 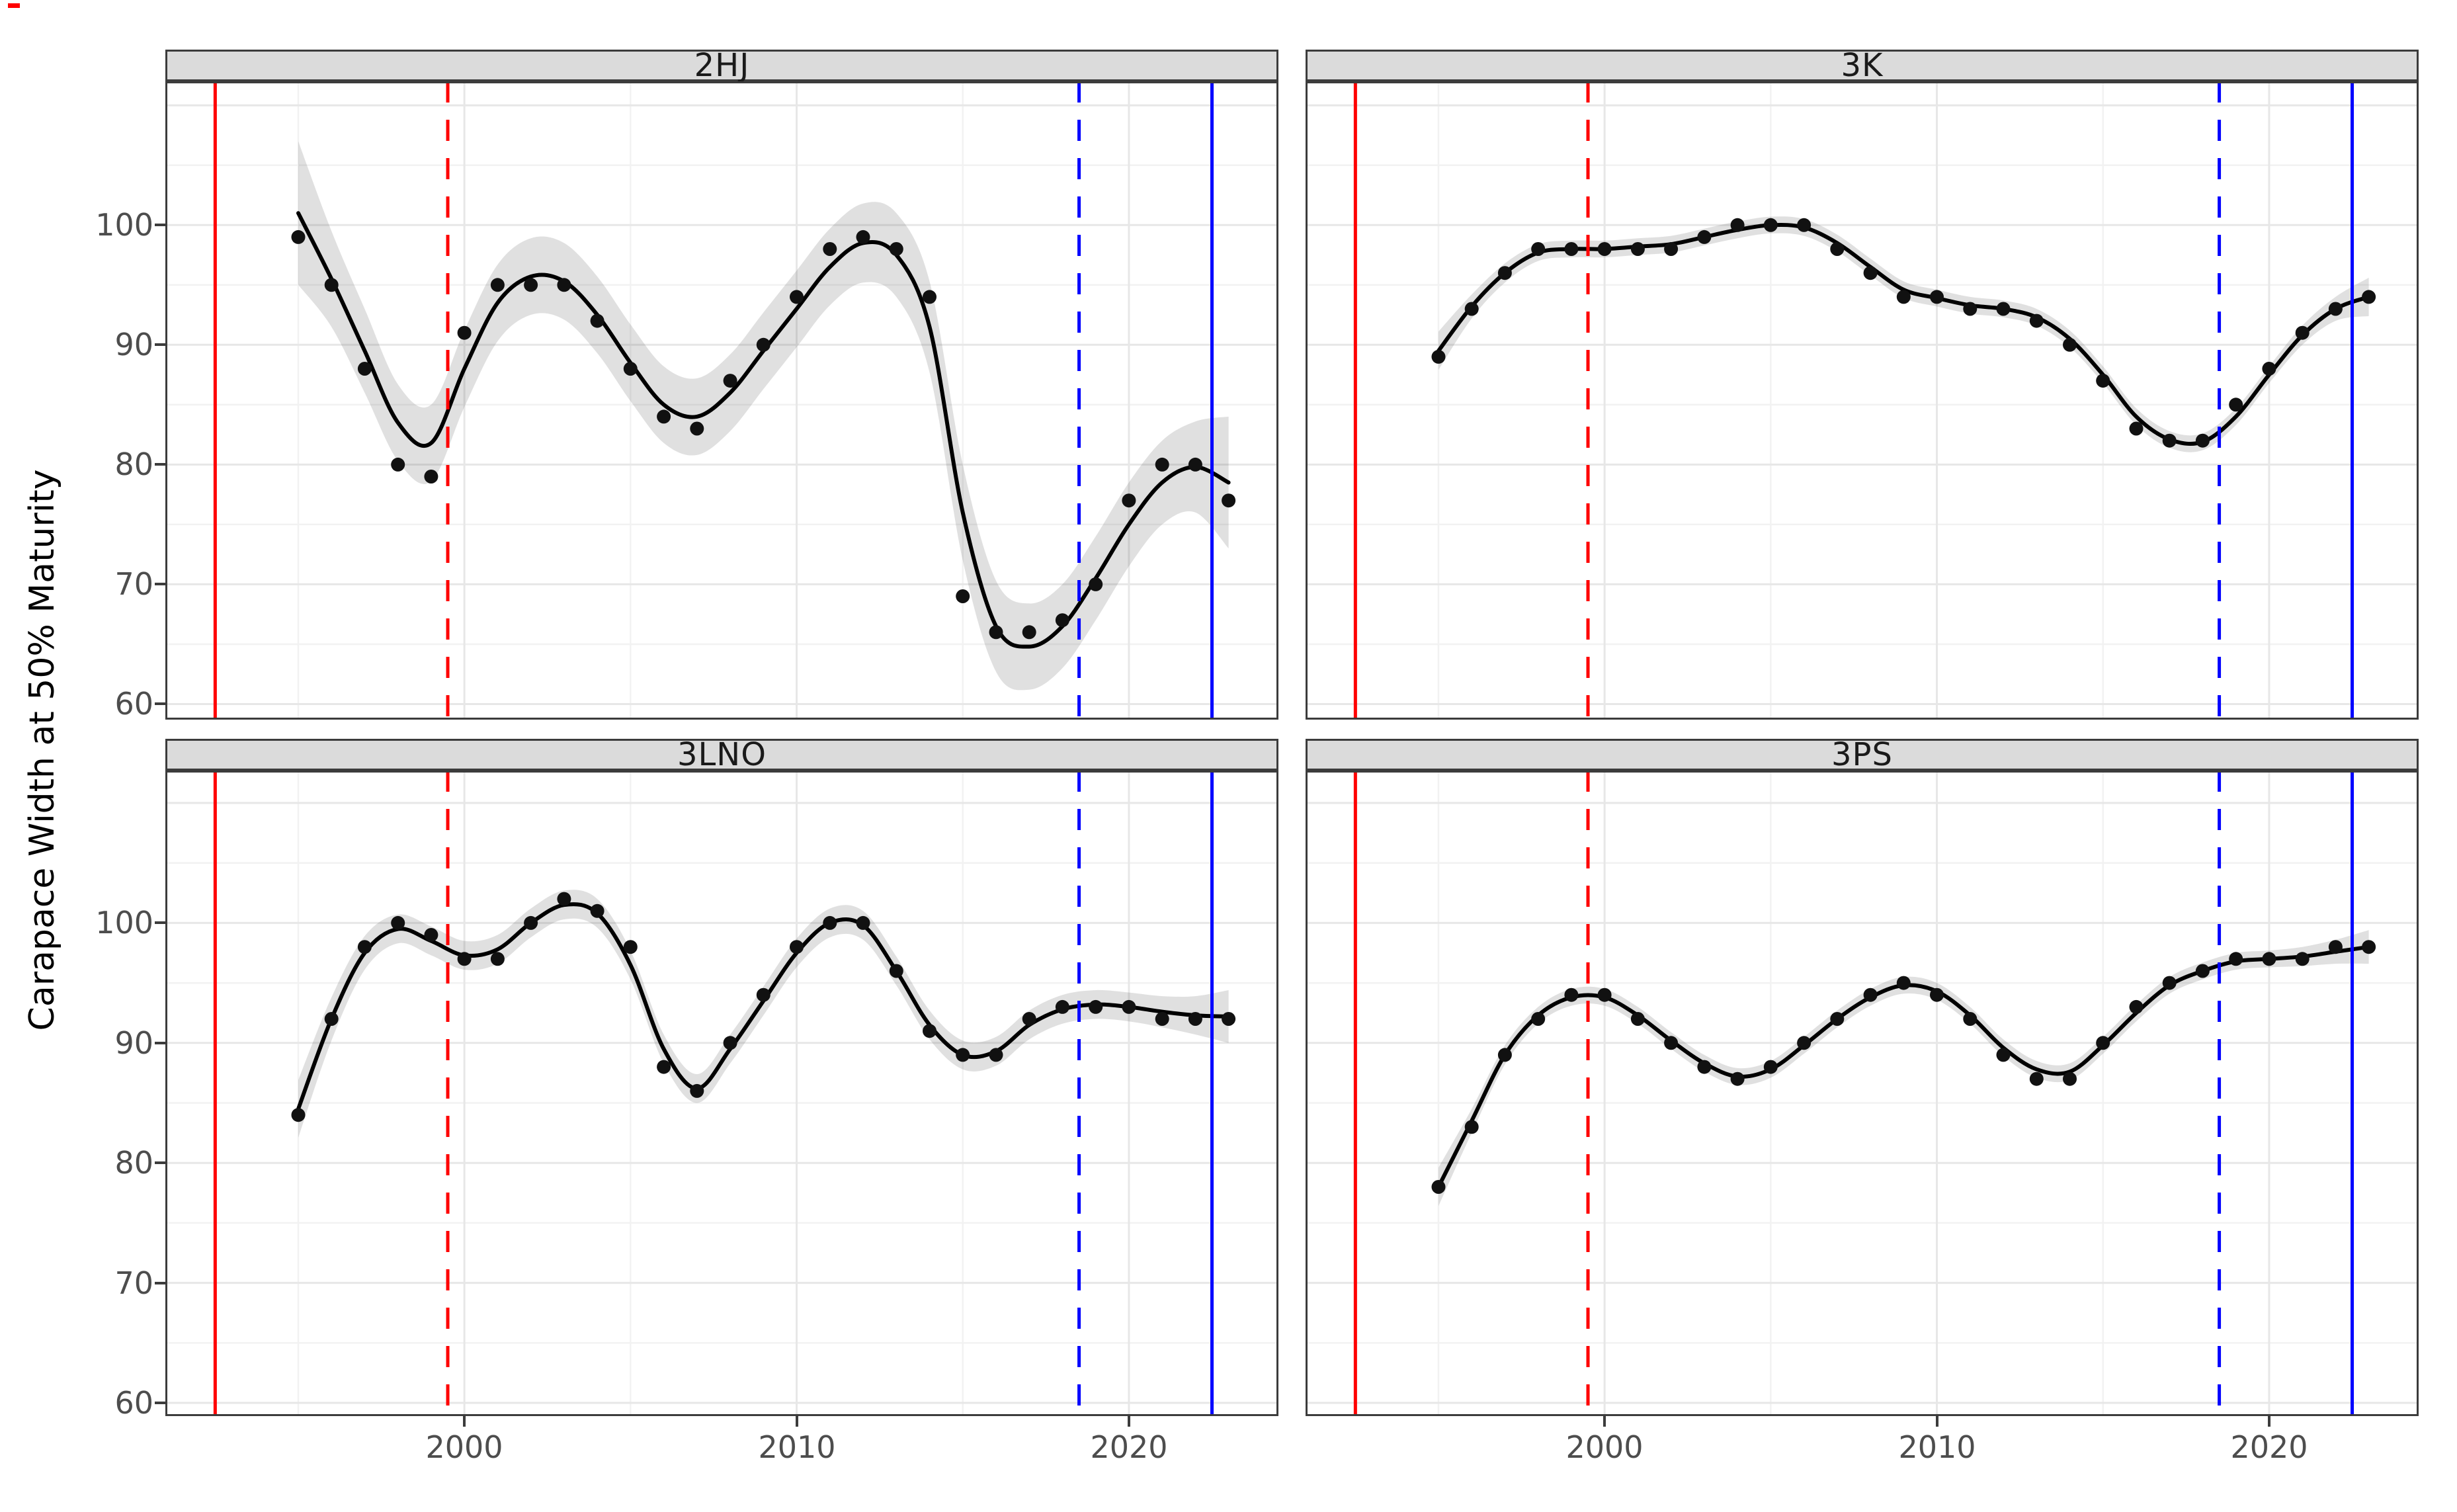 What do you see at coordinates (764, 435) in the screenshot?
I see `data-points-2hj` at bounding box center [764, 435].